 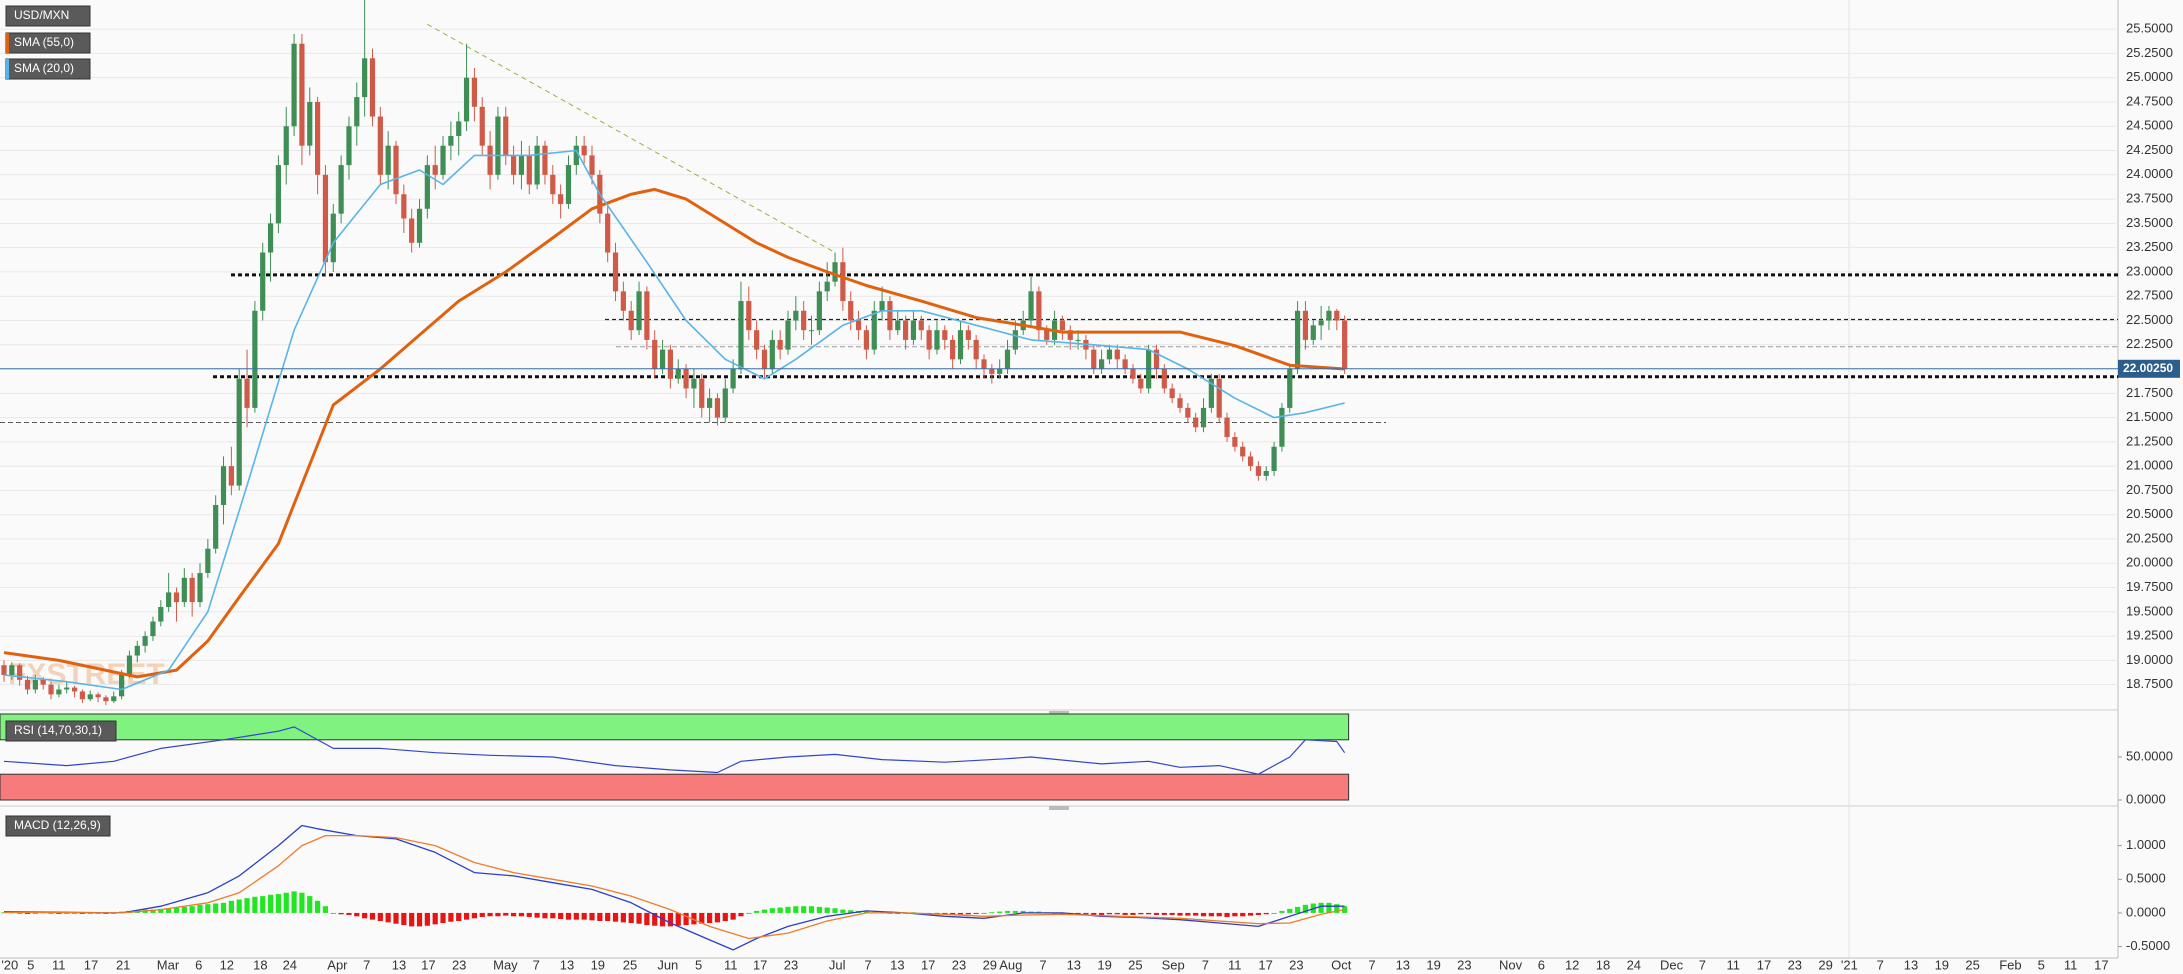 What do you see at coordinates (290, 964) in the screenshot?
I see `x-tick-label: 24` at bounding box center [290, 964].